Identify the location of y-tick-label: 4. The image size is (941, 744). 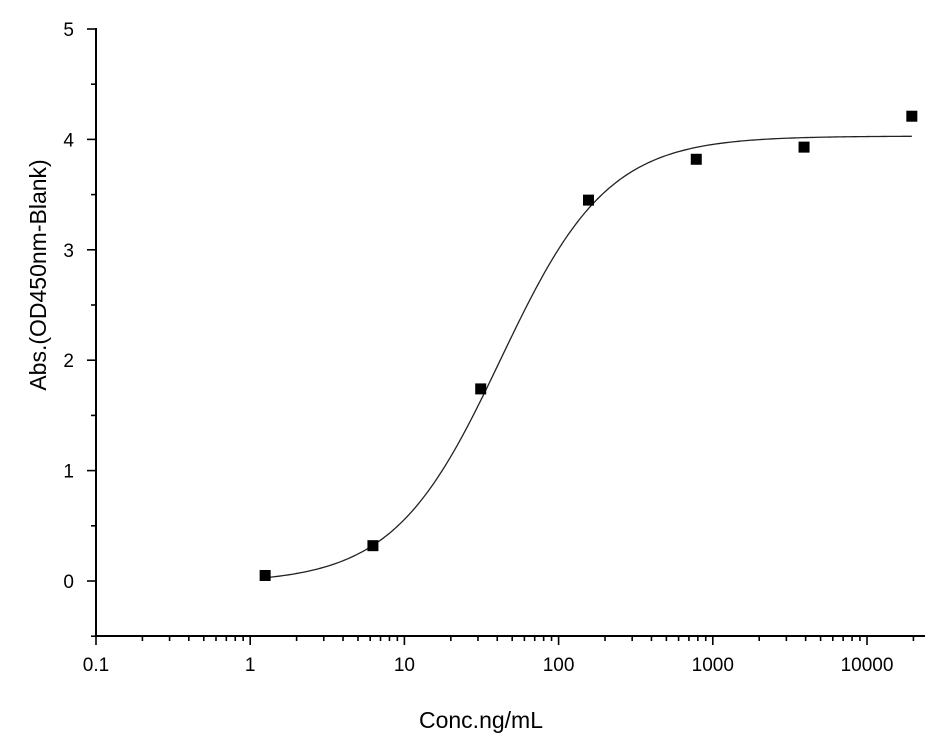
(68, 140).